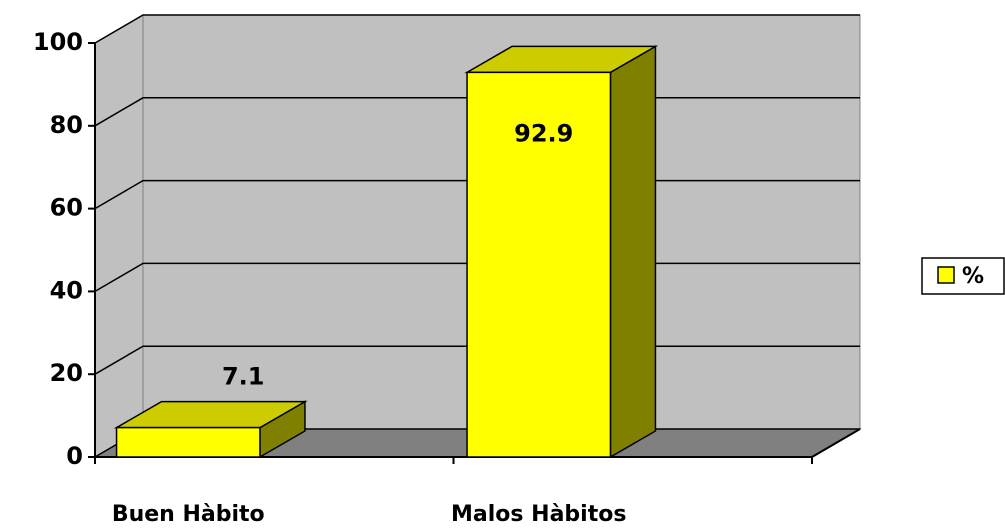 This screenshot has width=1005, height=529. I want to click on bar-side, so click(633, 252).